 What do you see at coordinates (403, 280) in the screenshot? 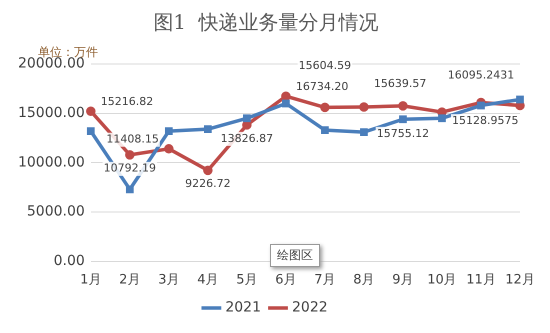
I see `x-tick-label: 9月` at bounding box center [403, 280].